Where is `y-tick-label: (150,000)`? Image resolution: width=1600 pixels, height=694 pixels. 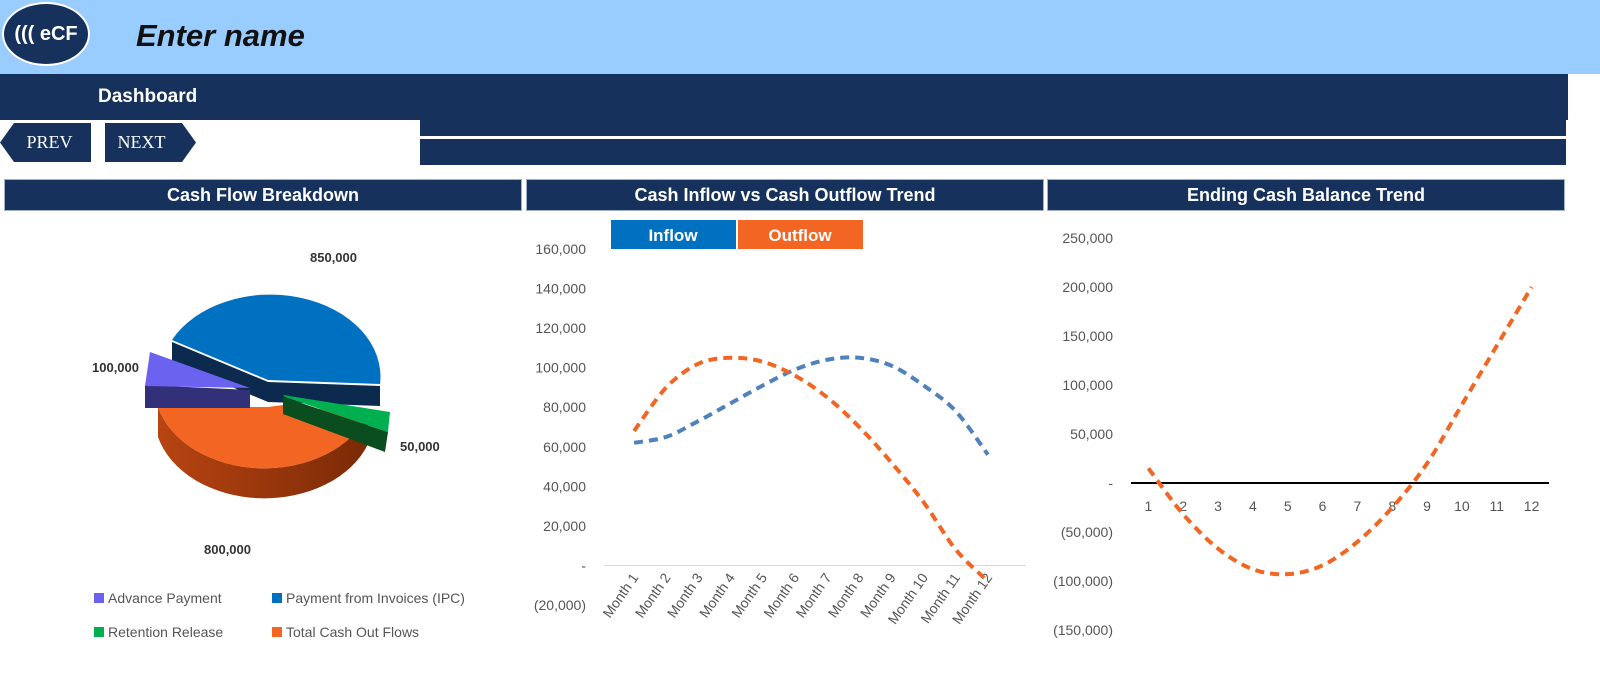 y-tick-label: (150,000) is located at coordinates (1083, 630).